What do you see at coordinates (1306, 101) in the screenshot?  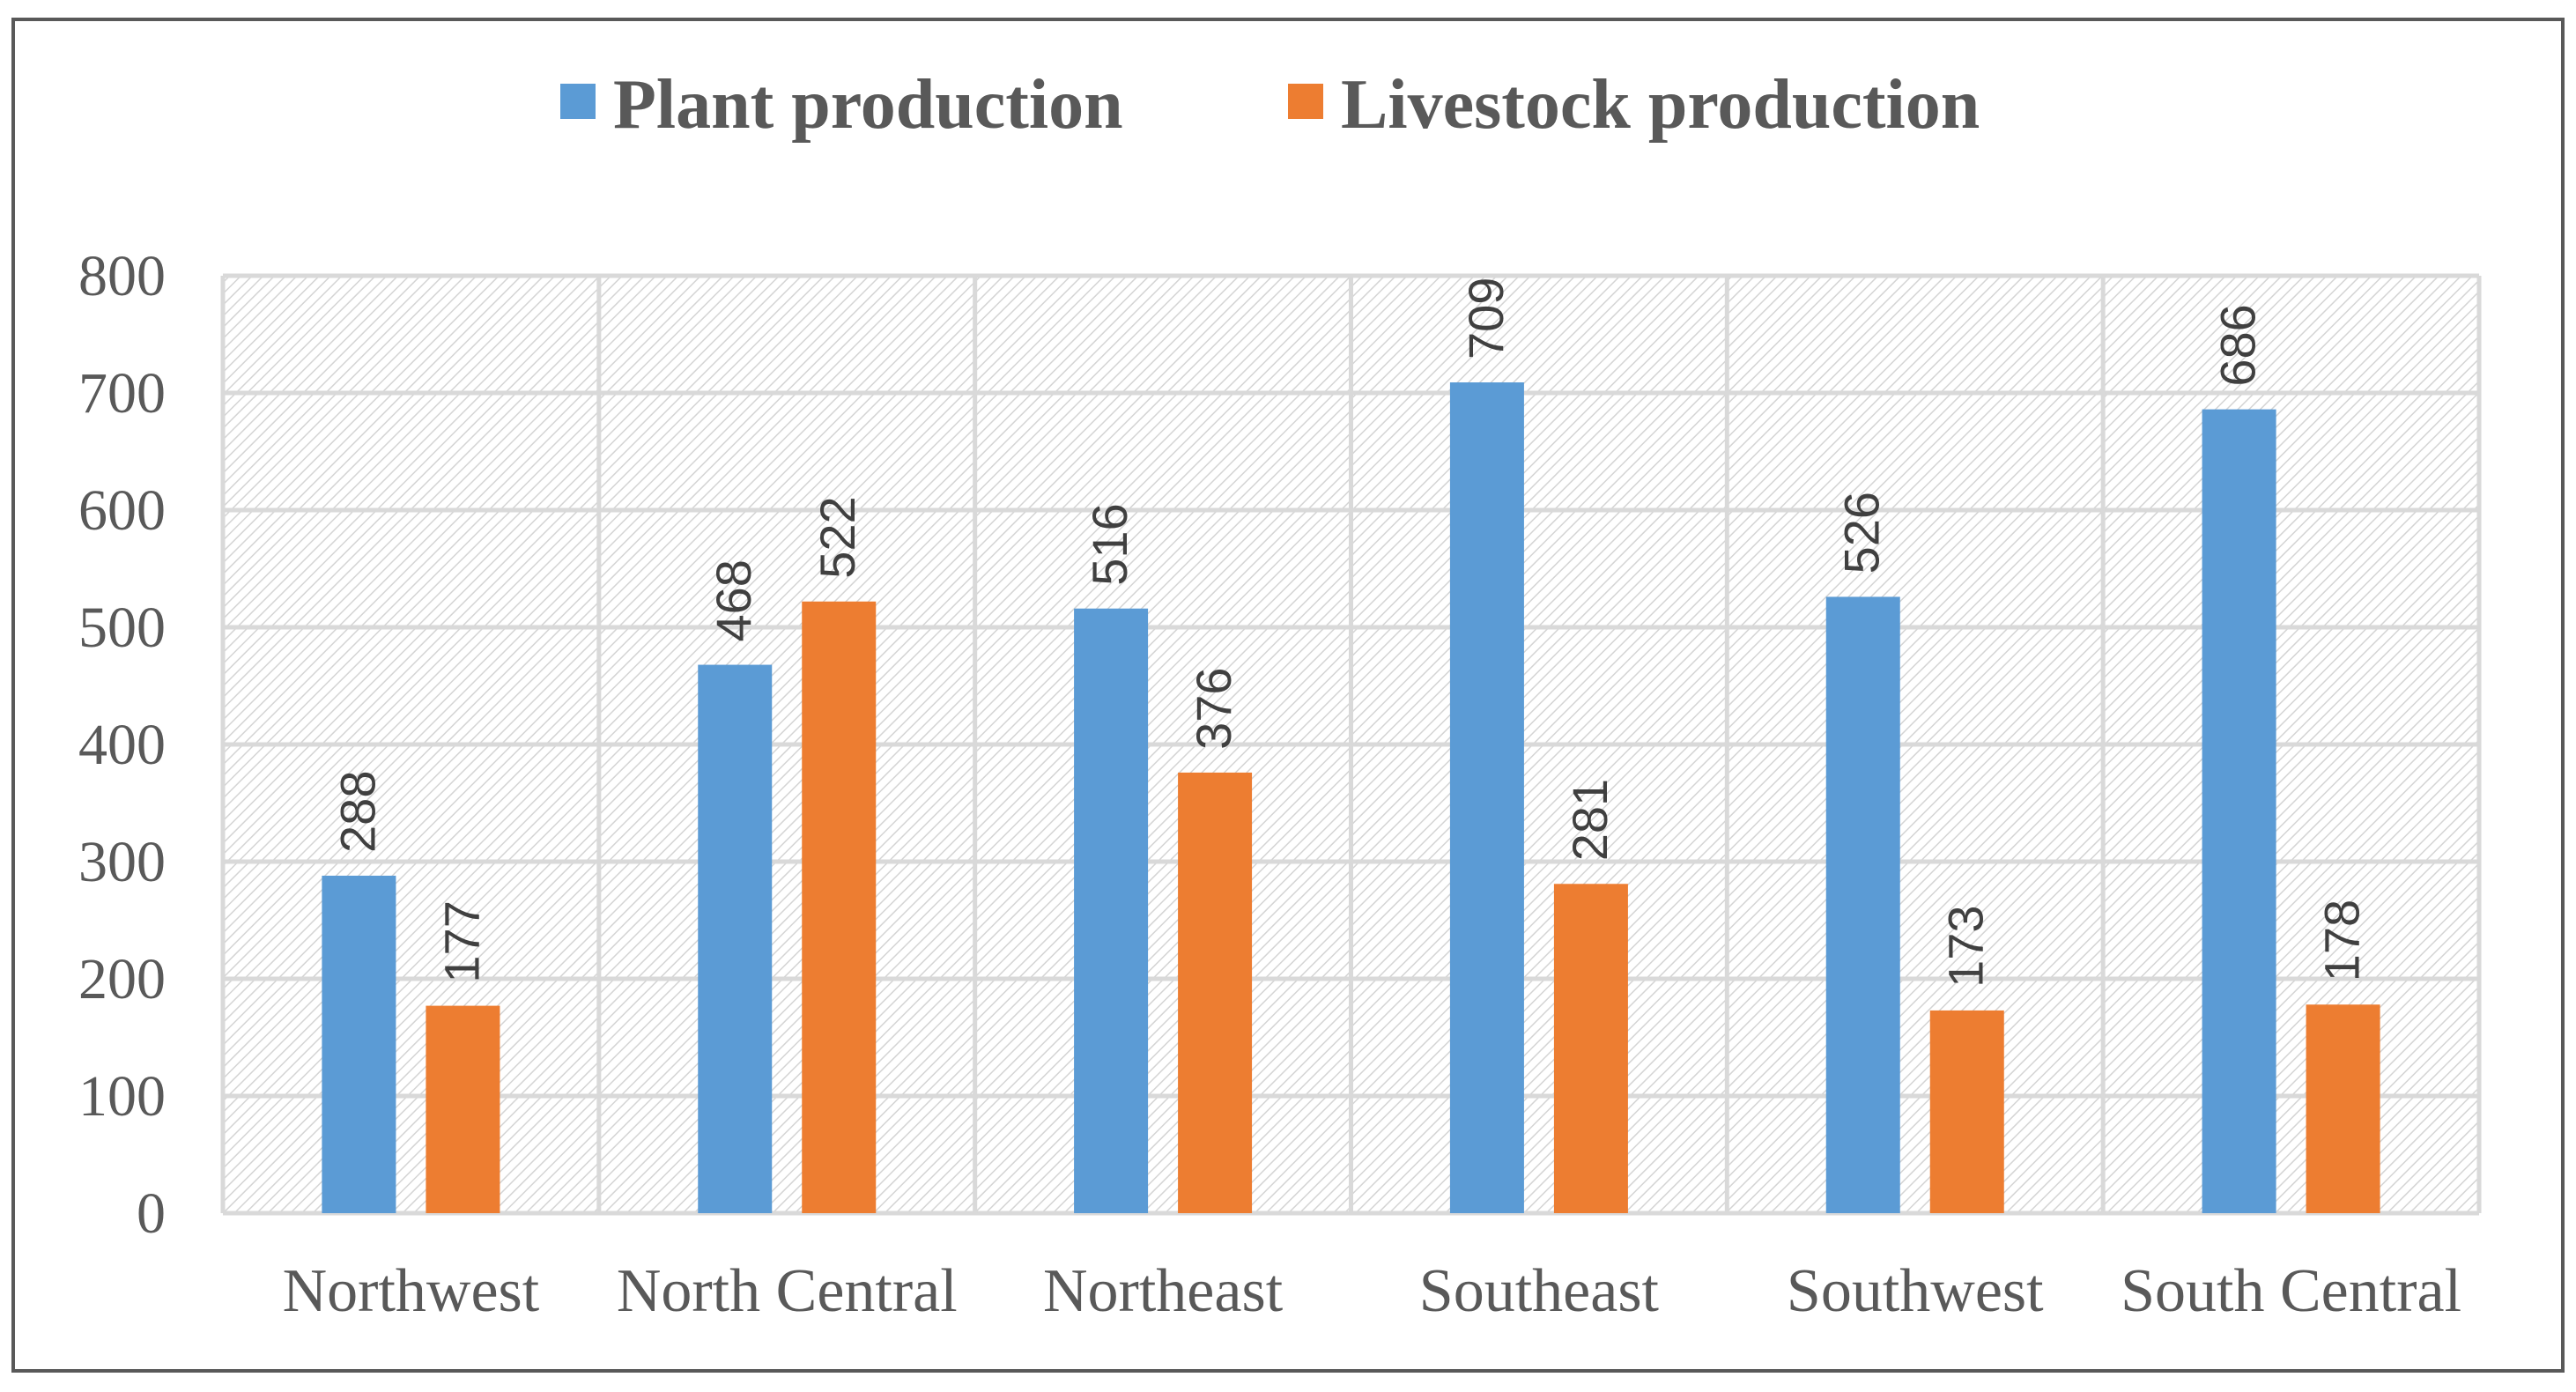 I see `legend-swatch-livestock` at bounding box center [1306, 101].